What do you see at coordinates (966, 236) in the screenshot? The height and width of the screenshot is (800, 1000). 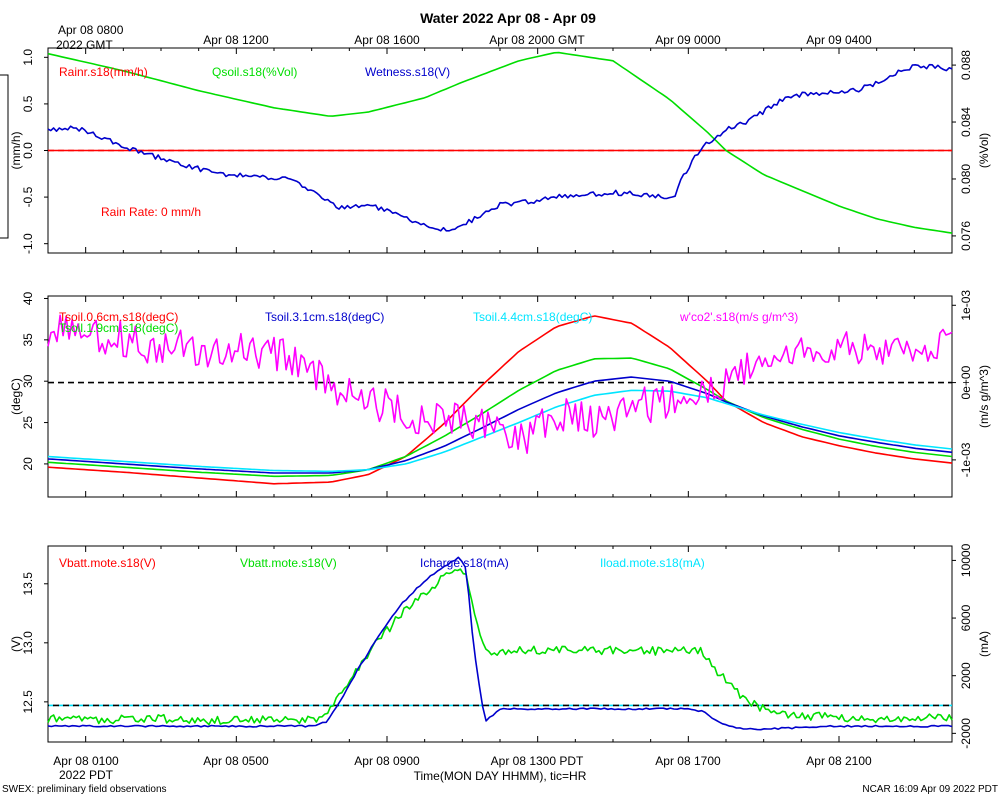 I see `water-right-tick-label: 0.076` at bounding box center [966, 236].